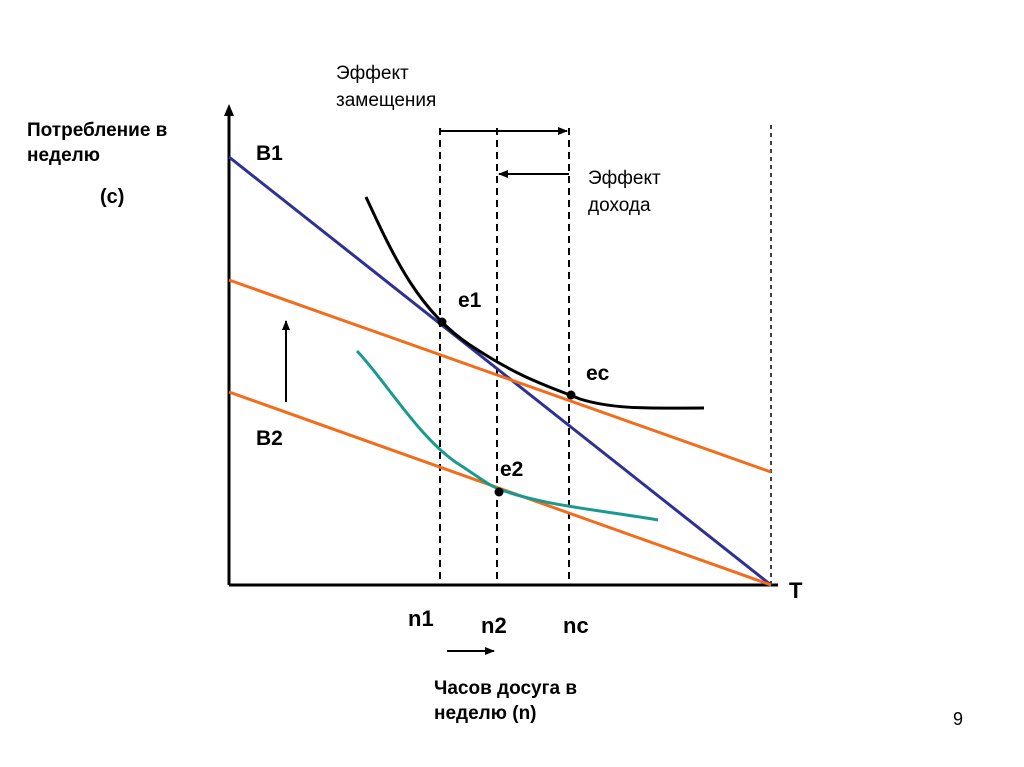 The width and height of the screenshot is (1024, 767). What do you see at coordinates (112, 197) in the screenshot?
I see `y-axis-symbol: (с)` at bounding box center [112, 197].